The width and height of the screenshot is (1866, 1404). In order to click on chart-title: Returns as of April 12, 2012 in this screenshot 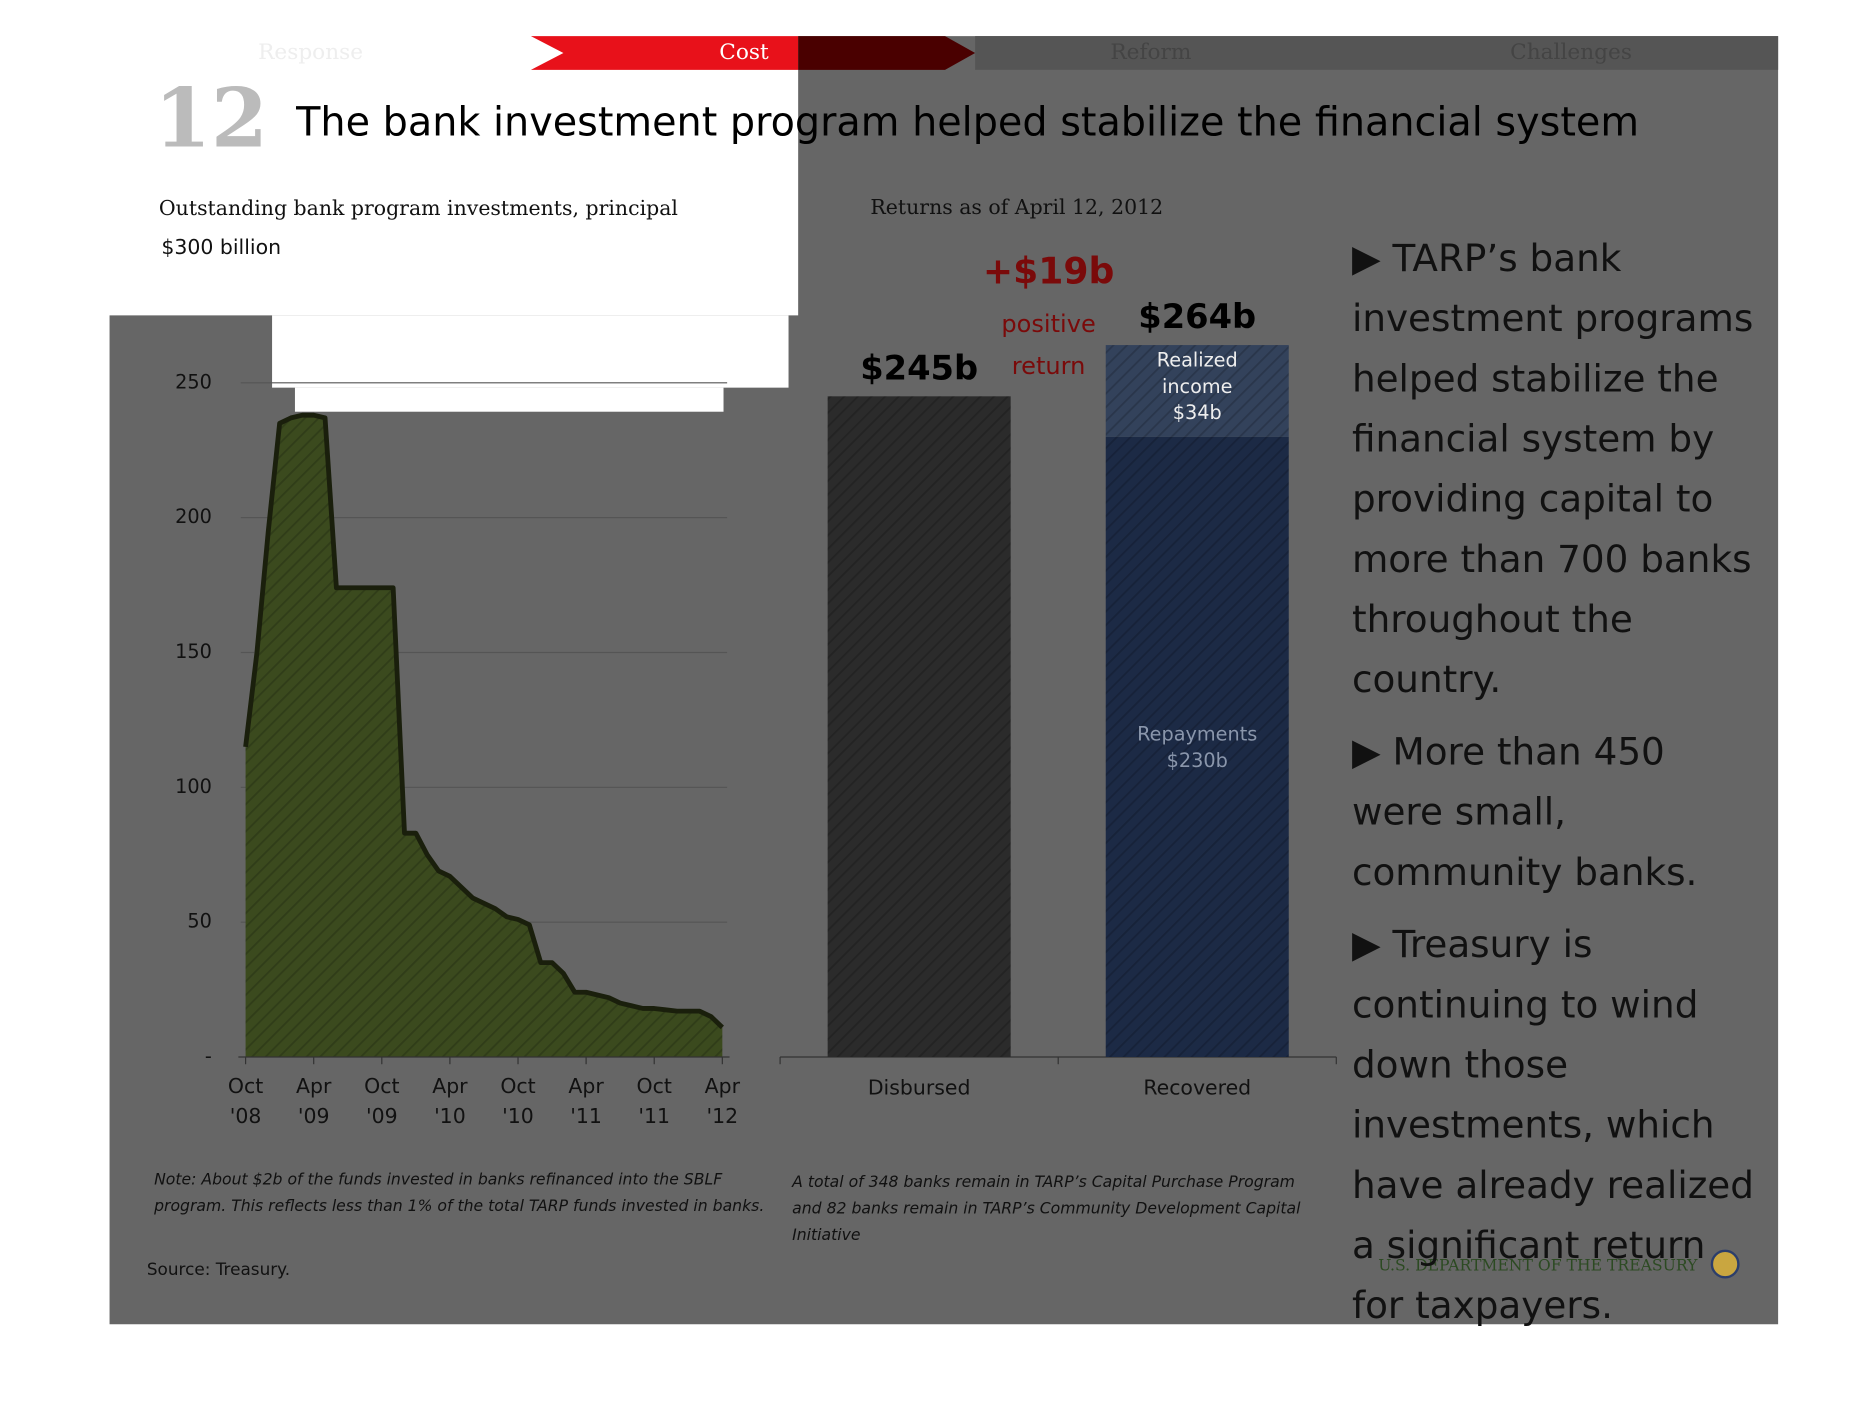, I will do `click(1016, 207)`.